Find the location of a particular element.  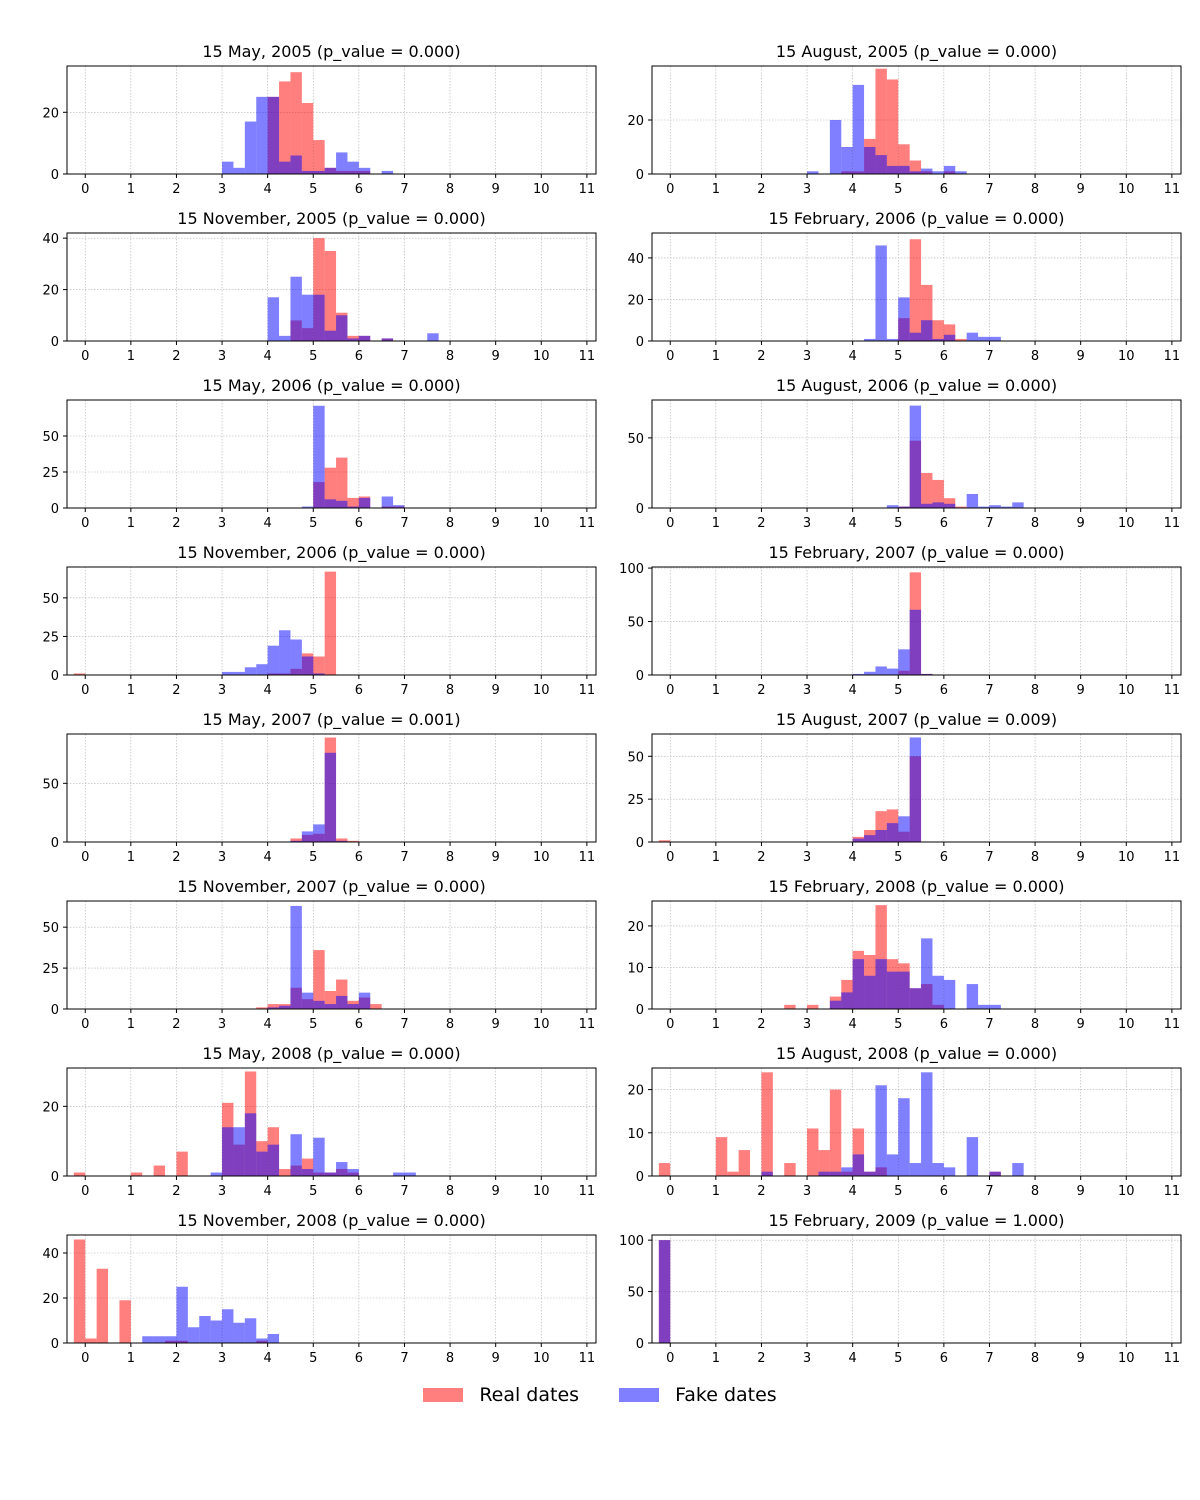

y-tick-label: 20 is located at coordinates (50, 113).